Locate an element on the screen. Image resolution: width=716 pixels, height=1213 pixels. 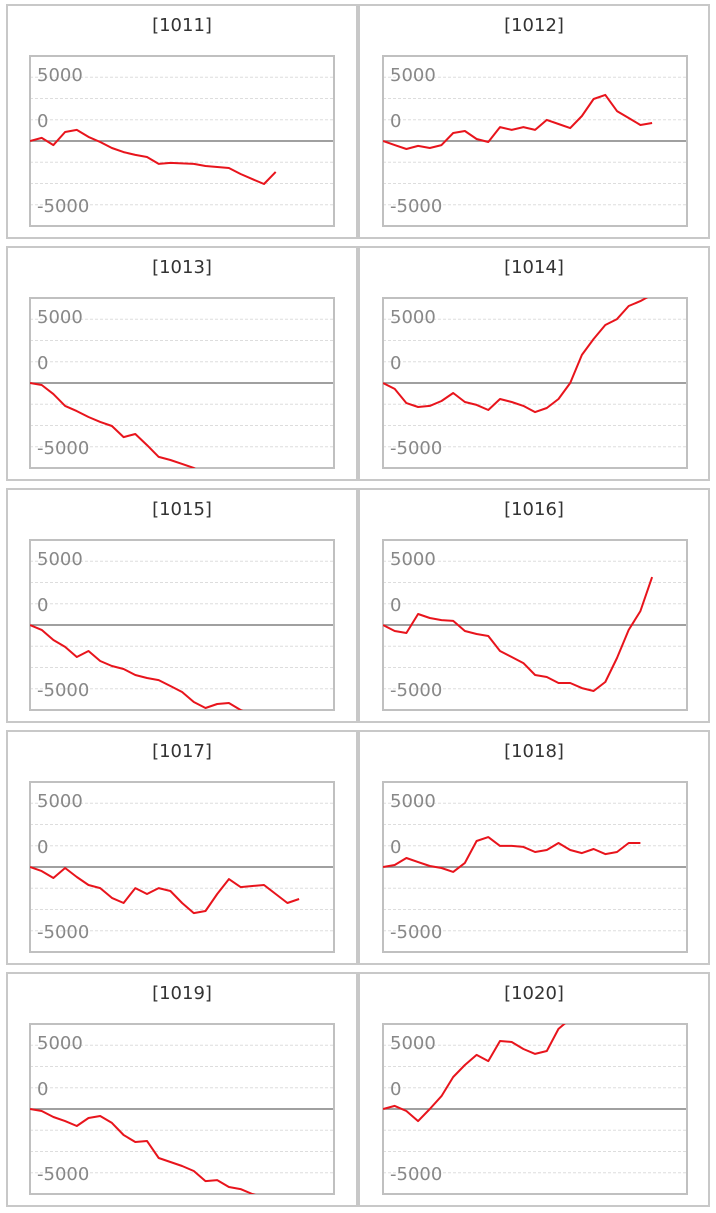
chart-panel: [1020] 5000 0 -5000 is located at coordinates (534, 1089).